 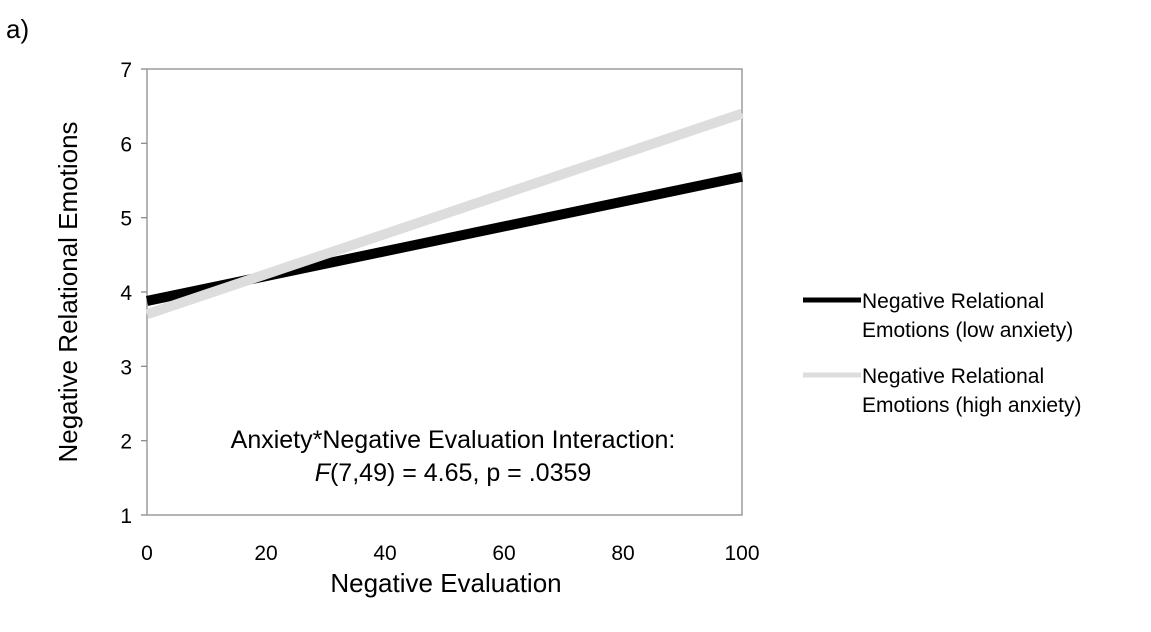 What do you see at coordinates (265, 553) in the screenshot?
I see `x-tick-label: 20` at bounding box center [265, 553].